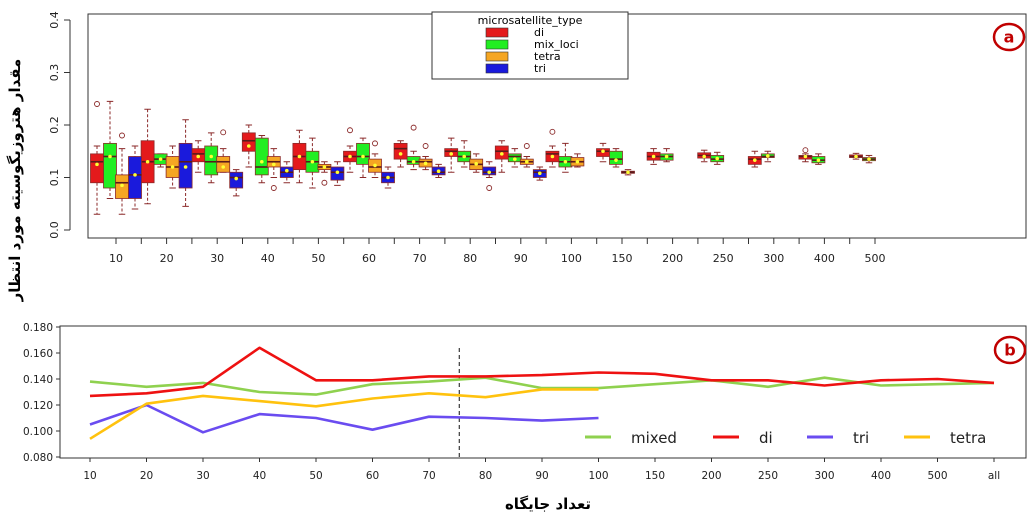 The height and width of the screenshot is (517, 1036). I want to click on legend-label-di: di, so click(539, 32).